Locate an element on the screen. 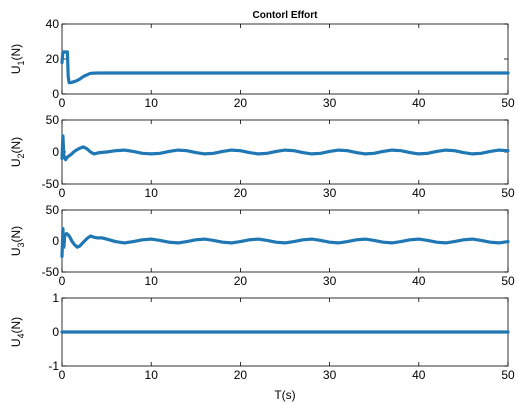 The height and width of the screenshot is (405, 518). y-tick-label: 1 is located at coordinates (55, 298).